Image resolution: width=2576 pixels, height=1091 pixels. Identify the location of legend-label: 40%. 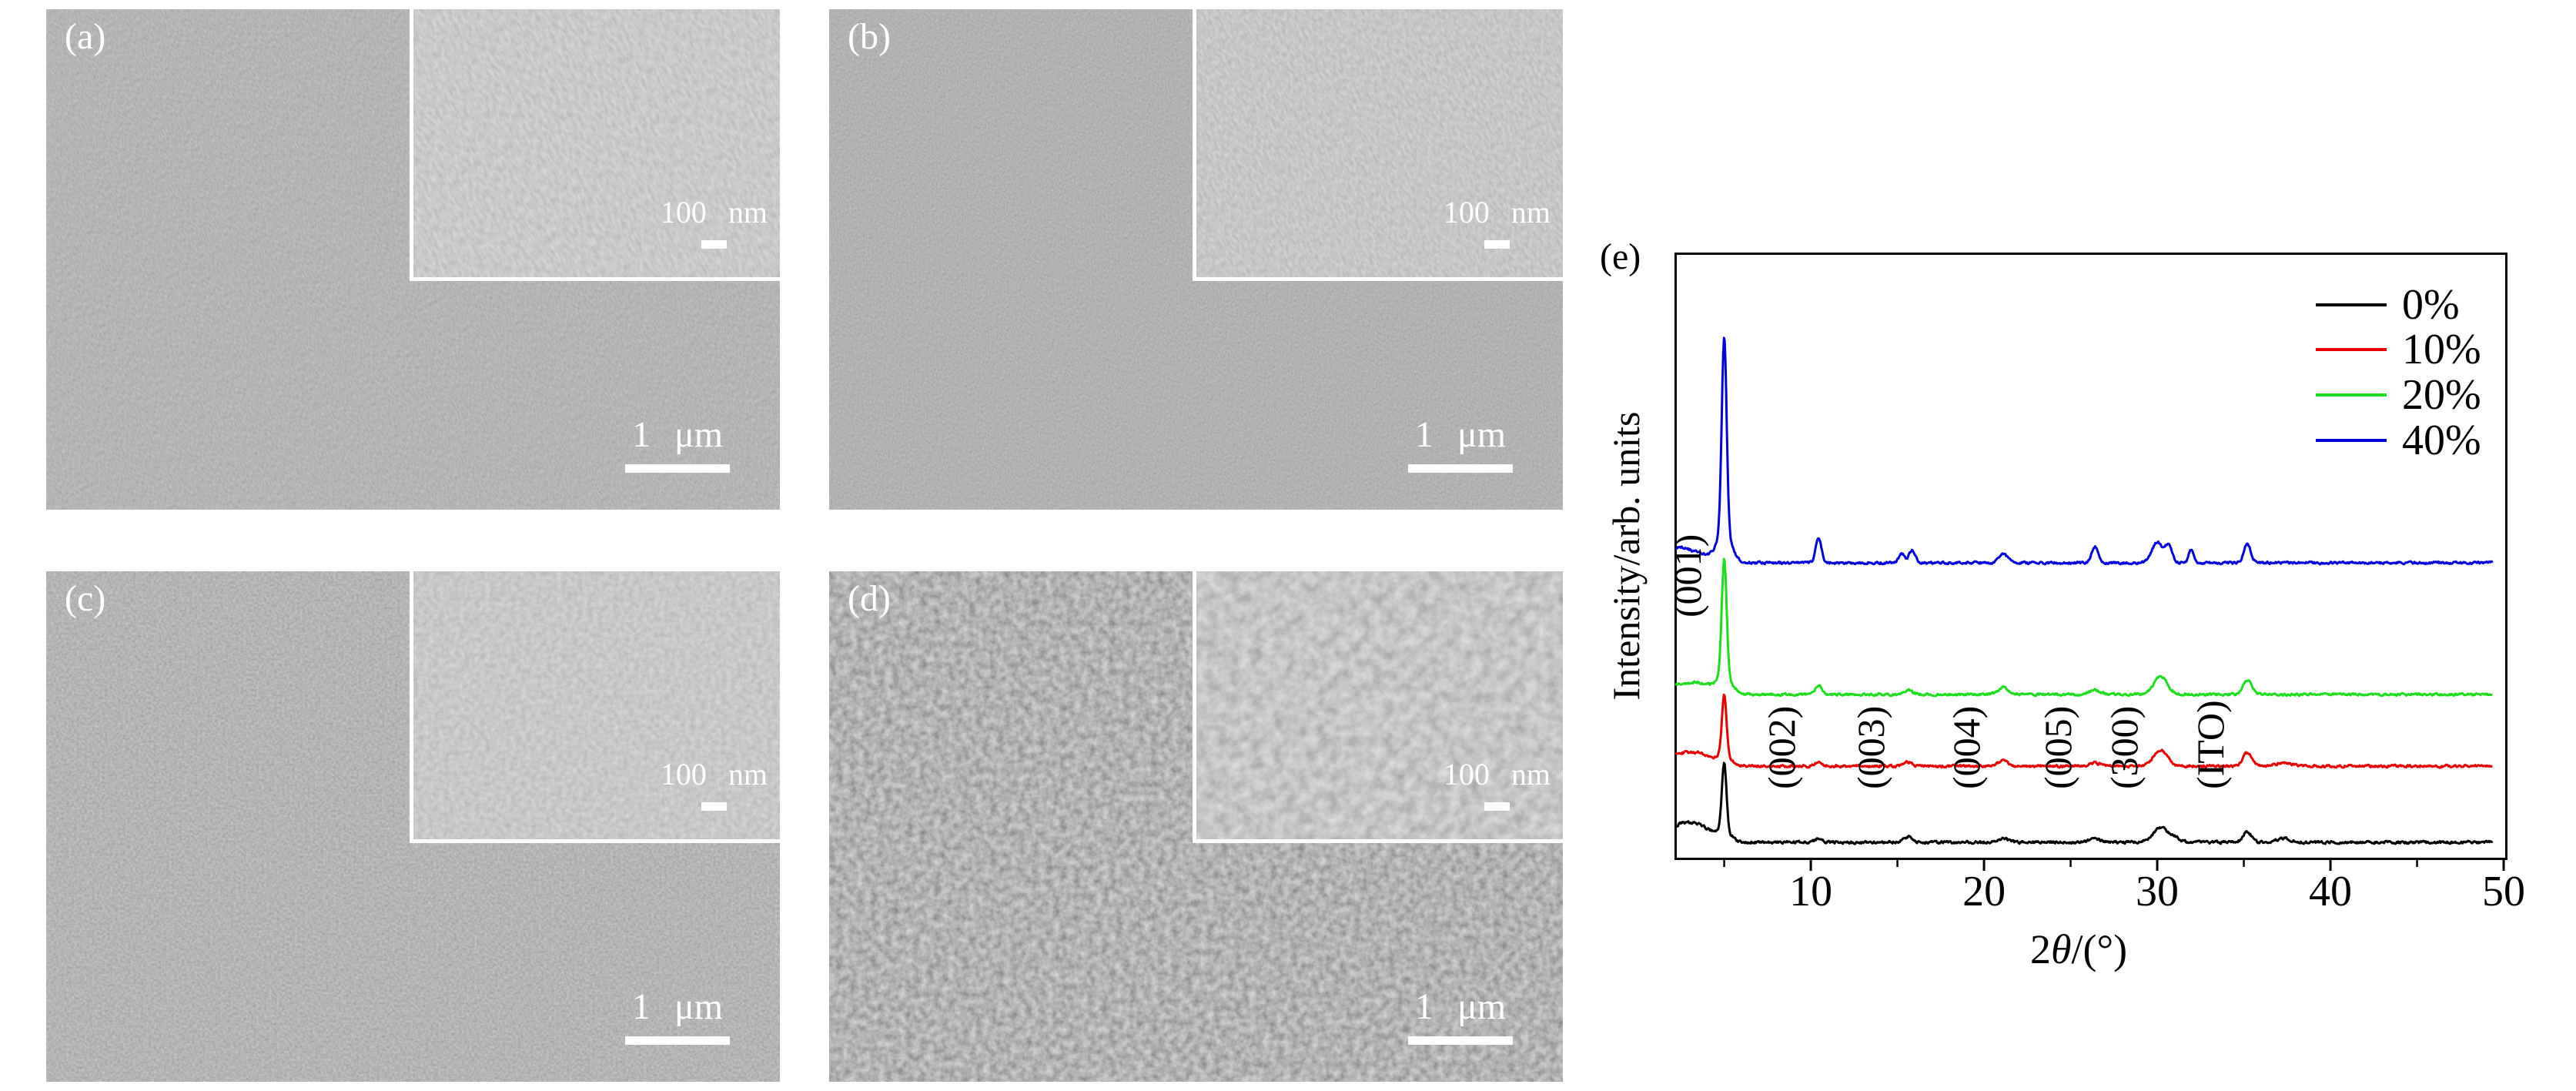
(2441, 441).